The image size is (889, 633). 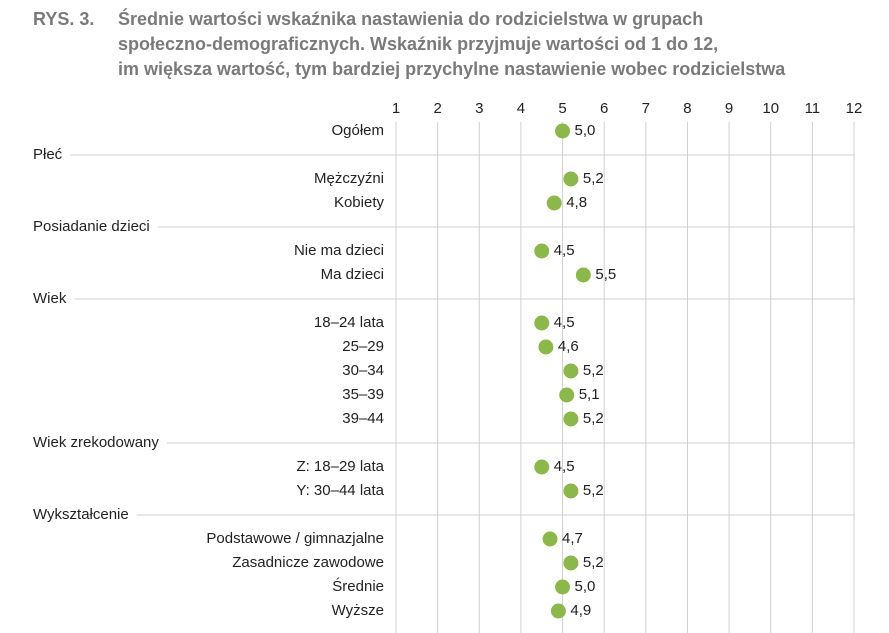 I want to click on category-label: Wyższe, so click(x=358, y=610).